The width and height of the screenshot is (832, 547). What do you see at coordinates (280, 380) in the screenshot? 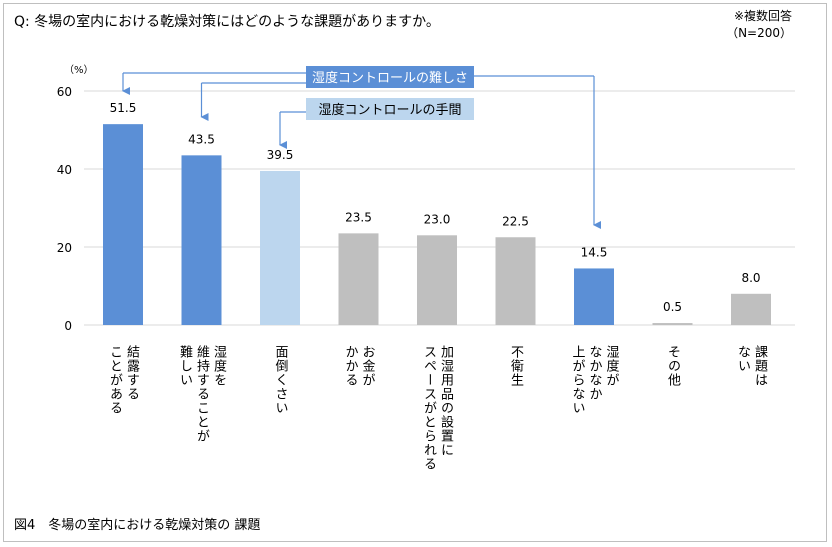
I see `x-category-label: 面倒くさい` at bounding box center [280, 380].